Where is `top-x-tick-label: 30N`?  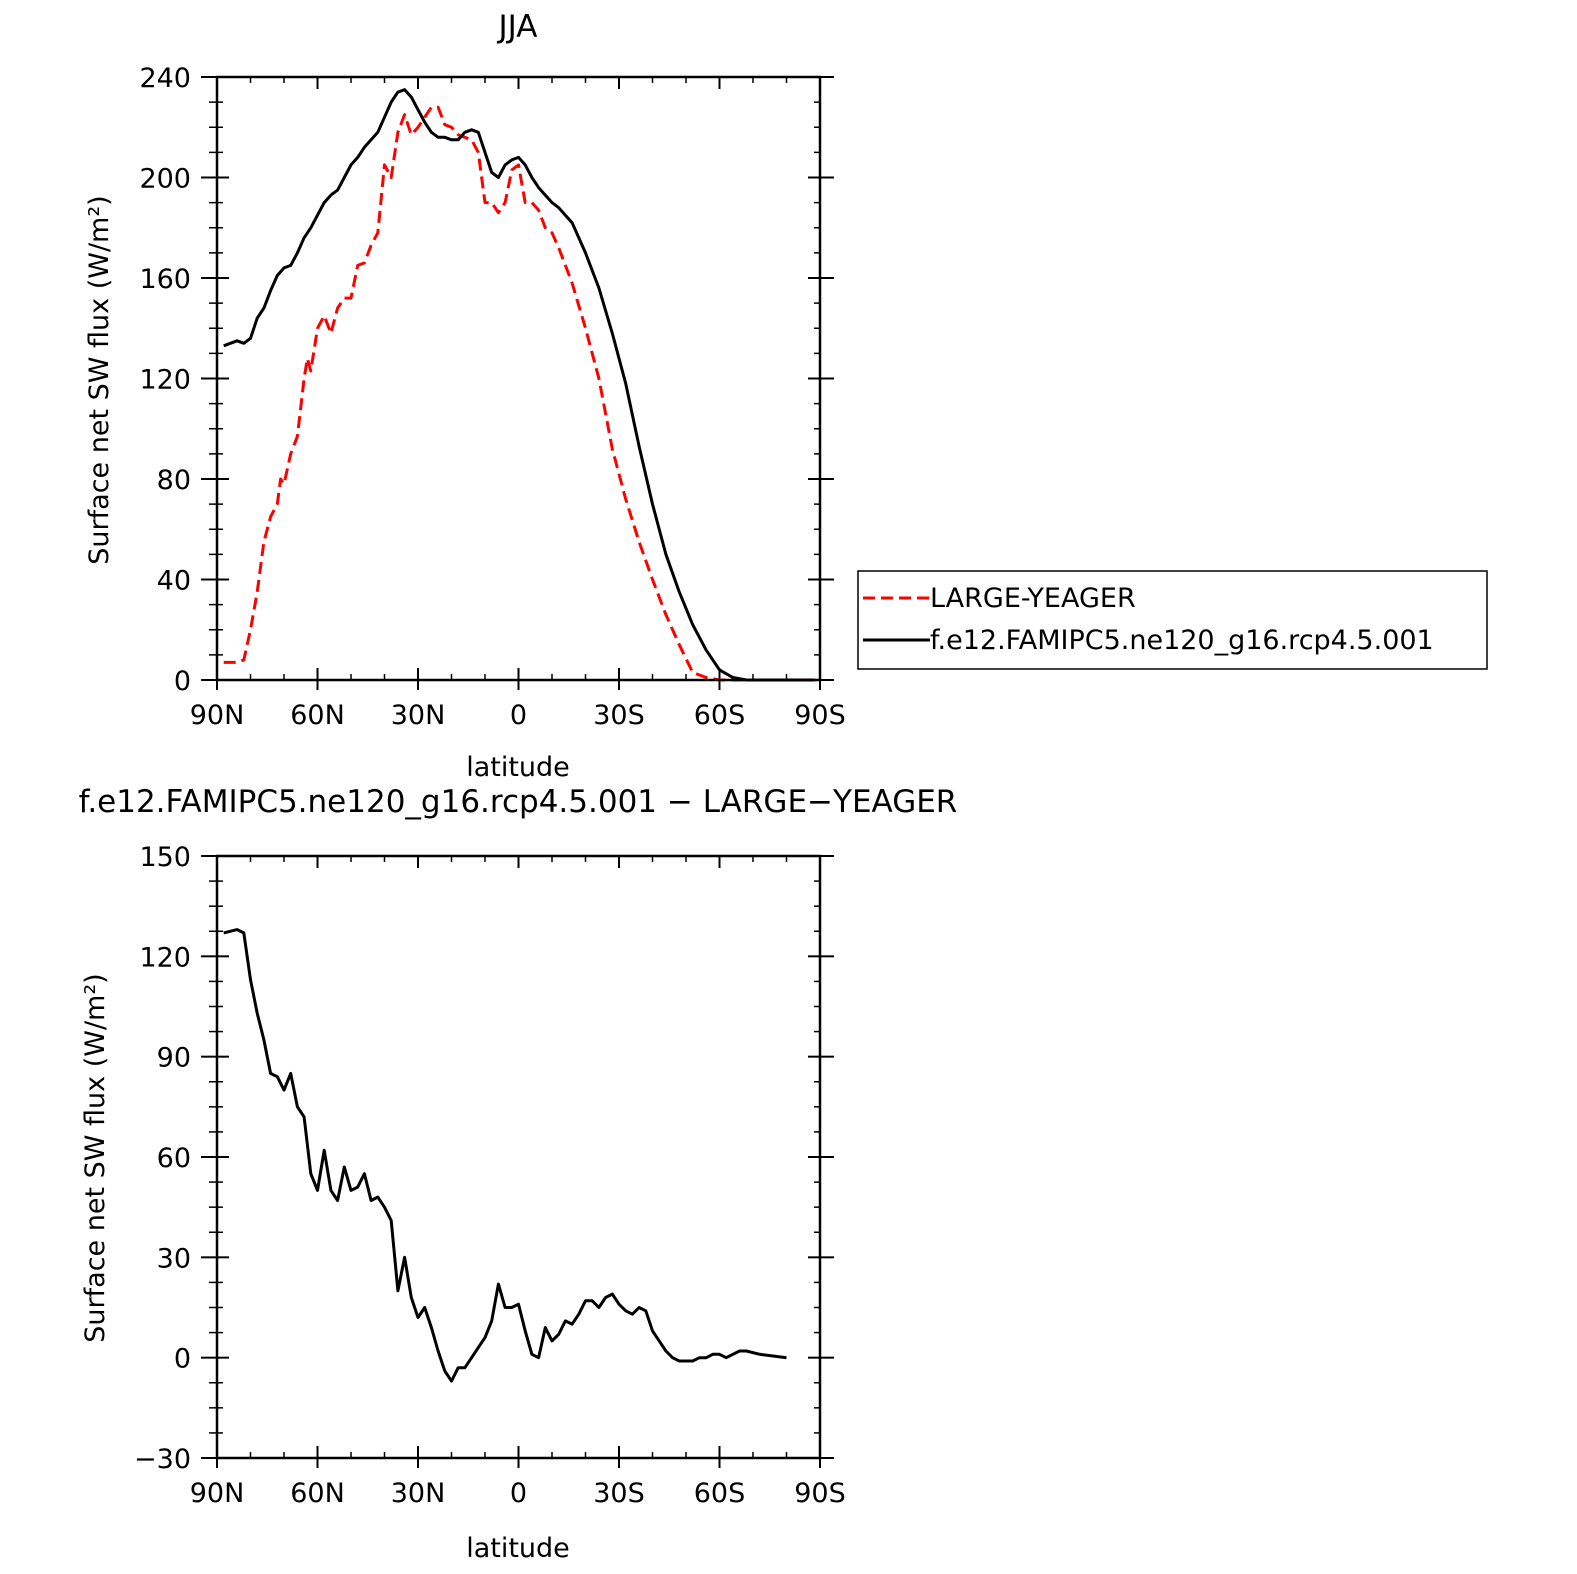 top-x-tick-label: 30N is located at coordinates (418, 715).